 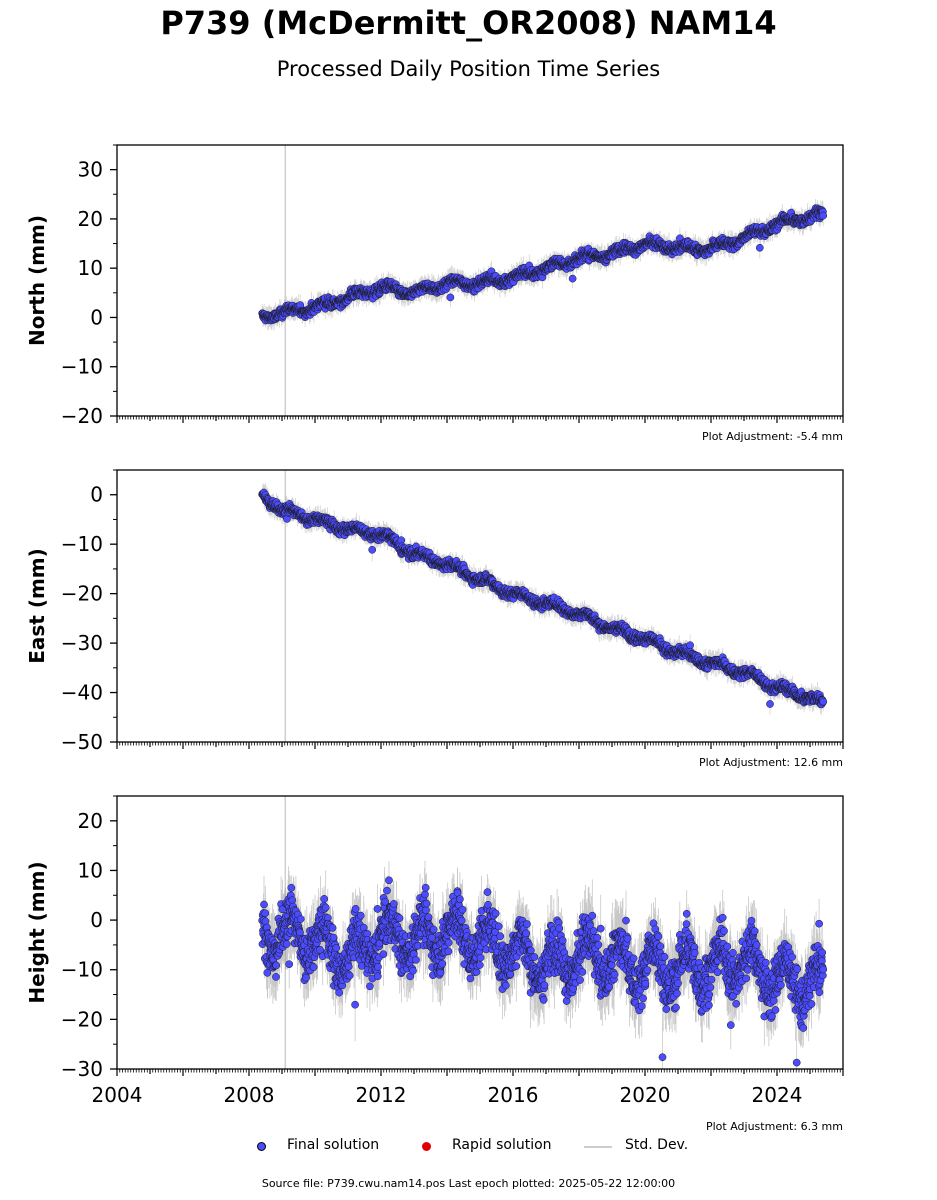 What do you see at coordinates (82, 693) in the screenshot?
I see `y-tick-label: −40` at bounding box center [82, 693].